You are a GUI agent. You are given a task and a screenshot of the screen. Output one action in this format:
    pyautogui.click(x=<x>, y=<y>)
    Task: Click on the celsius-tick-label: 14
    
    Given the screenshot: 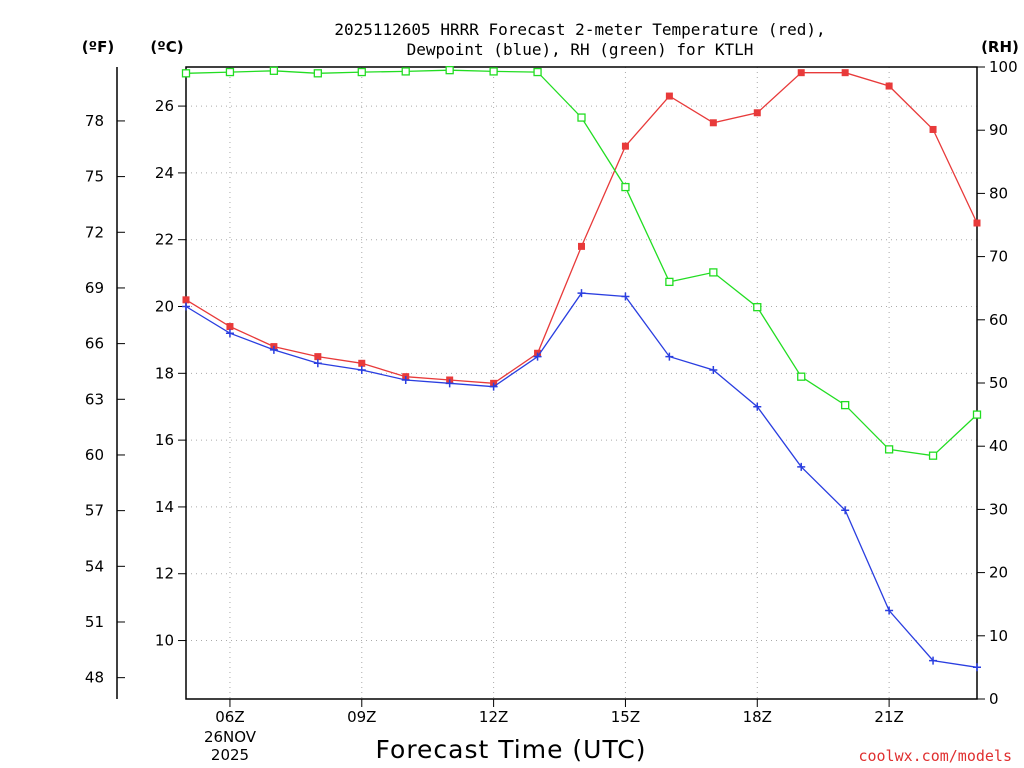 What is the action you would take?
    pyautogui.click(x=164, y=507)
    